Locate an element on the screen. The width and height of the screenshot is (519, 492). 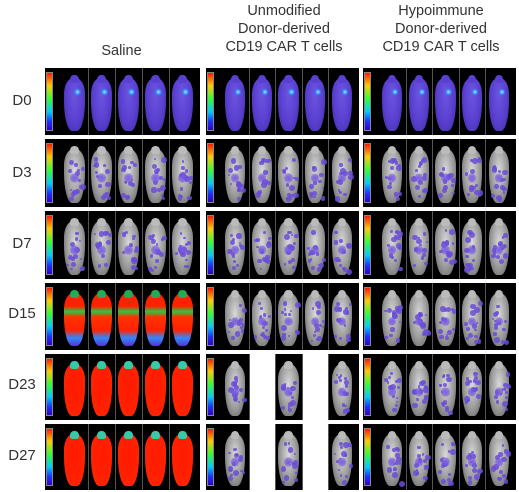
row-label-d23: D23 is located at coordinates (22, 384).